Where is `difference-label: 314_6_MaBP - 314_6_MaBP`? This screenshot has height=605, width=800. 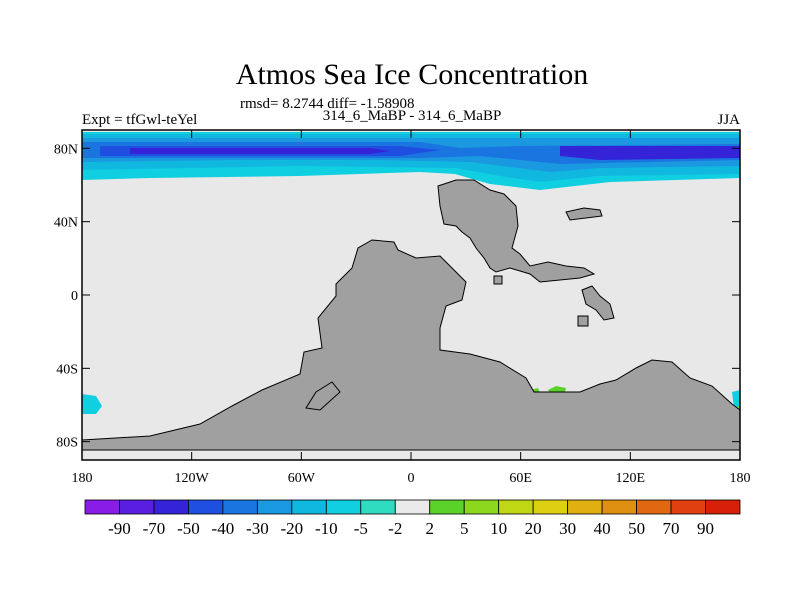 difference-label: 314_6_MaBP - 314_6_MaBP is located at coordinates (412, 116).